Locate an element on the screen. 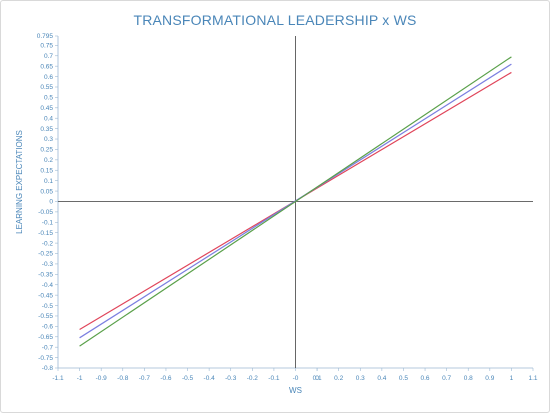 The image size is (550, 413). y-tick-label: 0.15 is located at coordinates (46, 170).